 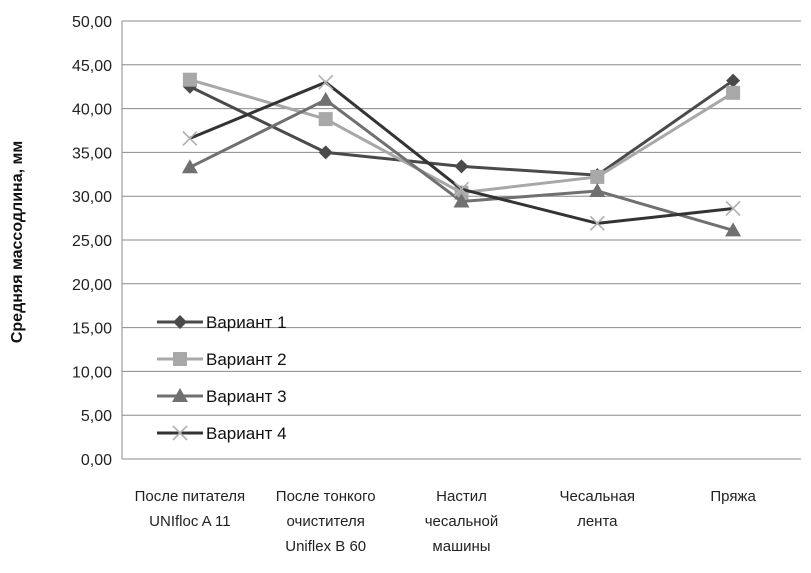 What do you see at coordinates (92, 285) in the screenshot?
I see `y-tick-label: 20,00` at bounding box center [92, 285].